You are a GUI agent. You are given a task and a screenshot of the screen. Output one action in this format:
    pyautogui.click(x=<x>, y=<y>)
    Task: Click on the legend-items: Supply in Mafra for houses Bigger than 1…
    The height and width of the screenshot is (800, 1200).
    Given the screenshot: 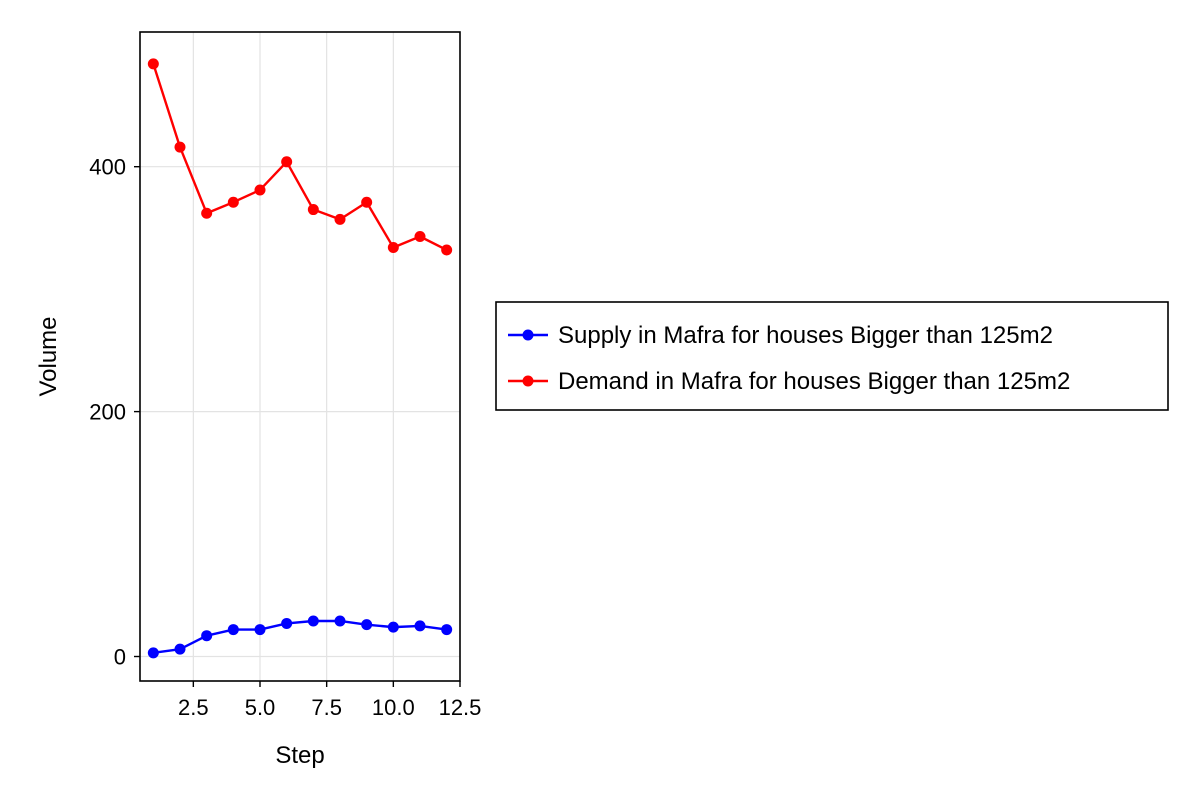 What is the action you would take?
    pyautogui.click(x=789, y=358)
    